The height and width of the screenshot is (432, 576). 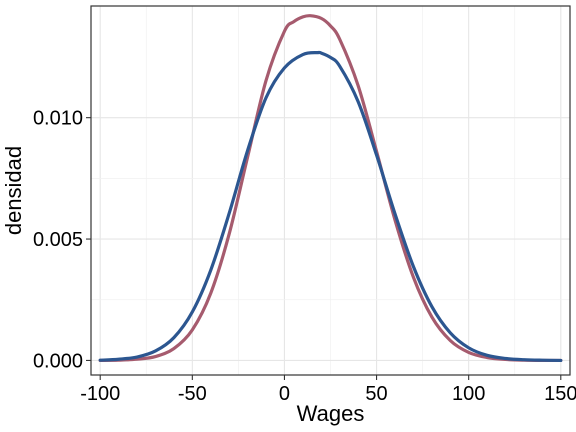 What do you see at coordinates (58, 361) in the screenshot?
I see `y-tick-label: 0.000` at bounding box center [58, 361].